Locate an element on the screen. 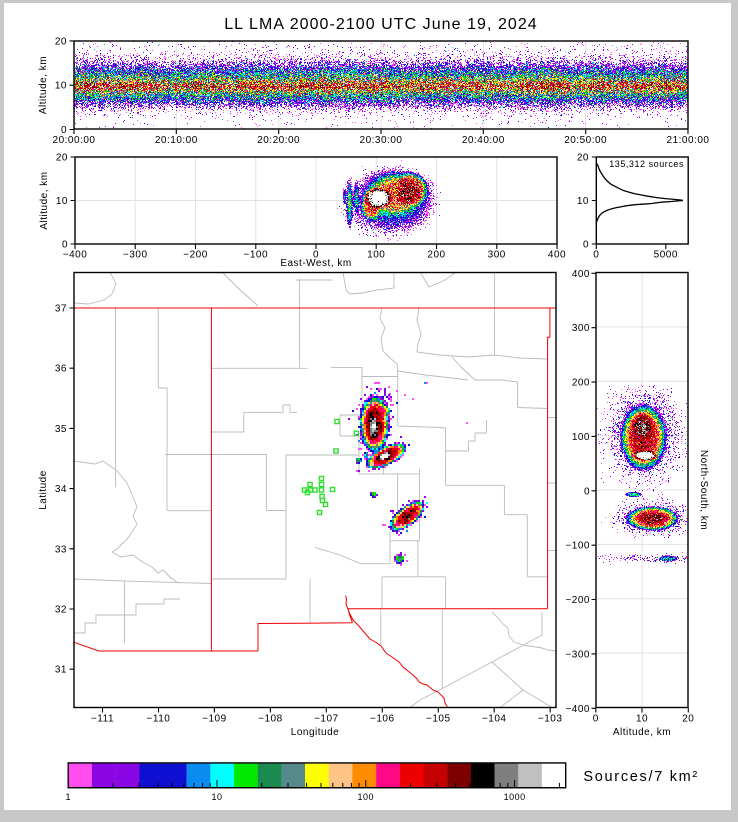 The width and height of the screenshot is (738, 822). svg-text: −108 is located at coordinates (270, 719).